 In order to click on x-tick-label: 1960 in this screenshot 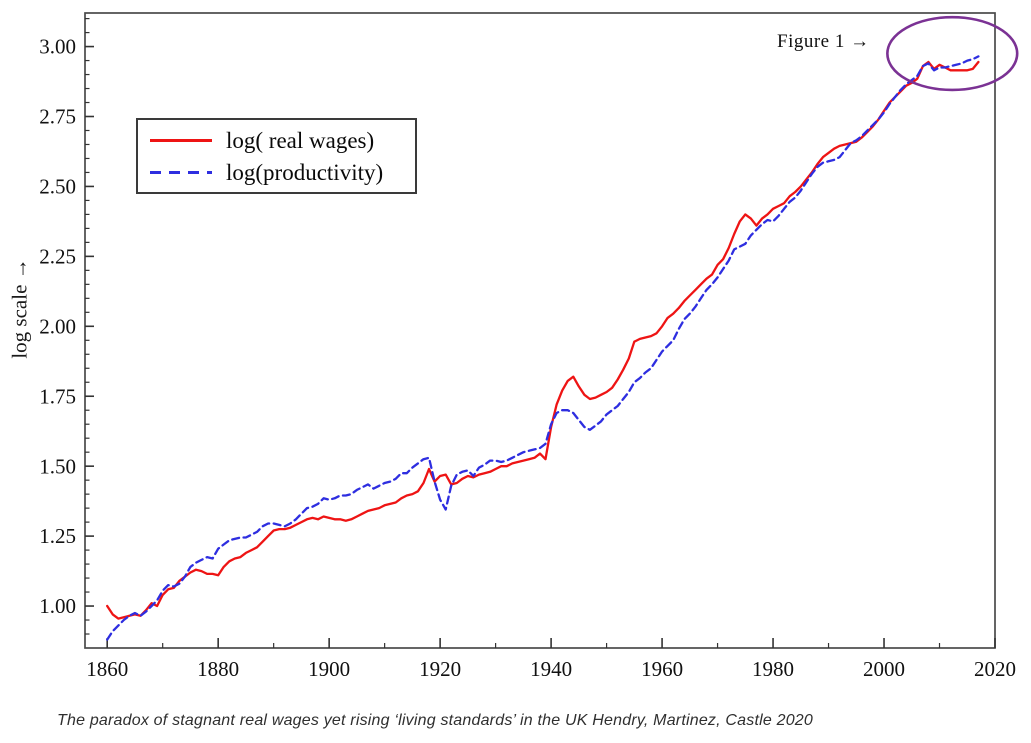, I will do `click(662, 669)`.